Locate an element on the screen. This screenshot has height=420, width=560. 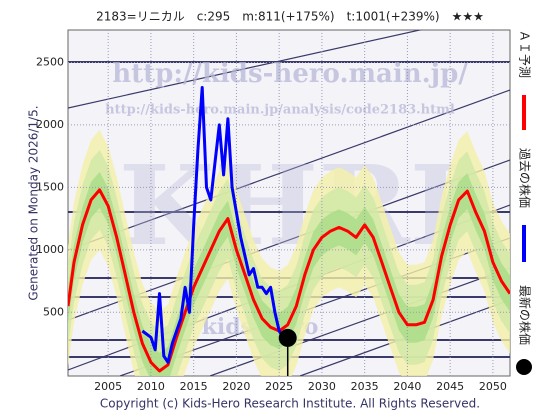
x-tick-label: 2050 is located at coordinates (493, 386).